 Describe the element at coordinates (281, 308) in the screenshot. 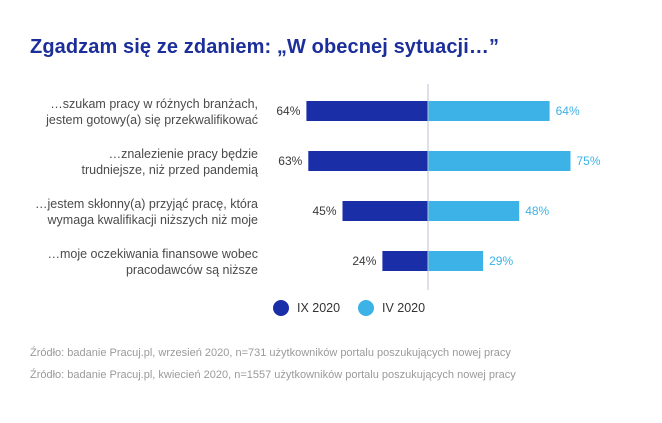

I see `legend-swatch-ix-2020` at that location.